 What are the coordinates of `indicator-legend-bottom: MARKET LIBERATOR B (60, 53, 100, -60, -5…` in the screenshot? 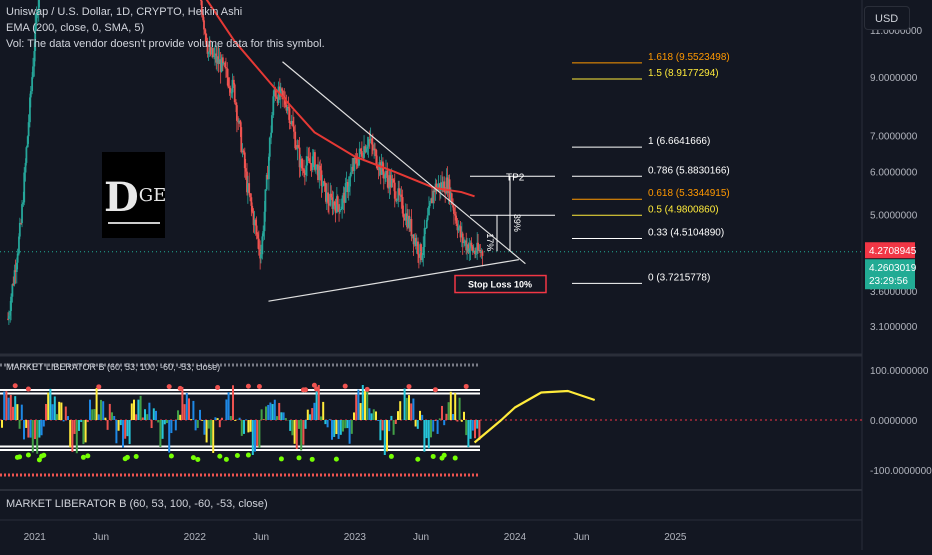 It's located at (137, 504).